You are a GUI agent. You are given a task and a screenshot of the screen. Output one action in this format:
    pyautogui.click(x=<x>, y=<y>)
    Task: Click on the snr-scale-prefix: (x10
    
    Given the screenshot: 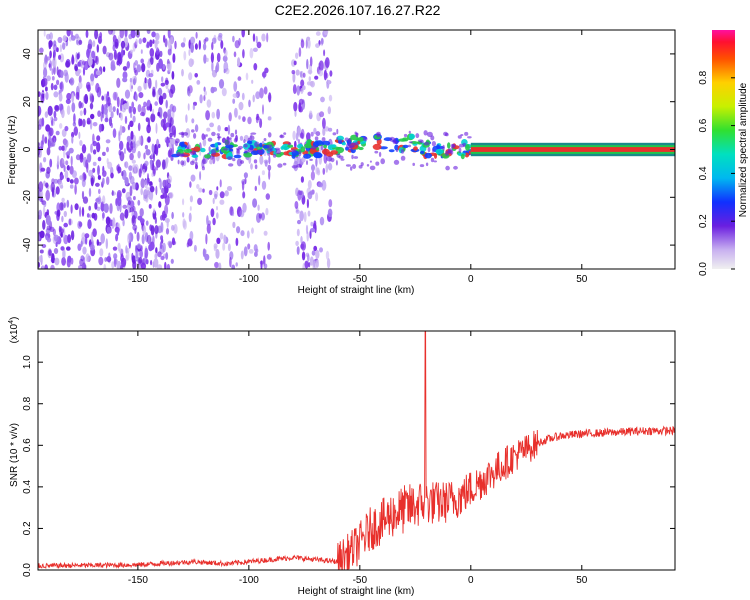 What is the action you would take?
    pyautogui.click(x=14, y=333)
    